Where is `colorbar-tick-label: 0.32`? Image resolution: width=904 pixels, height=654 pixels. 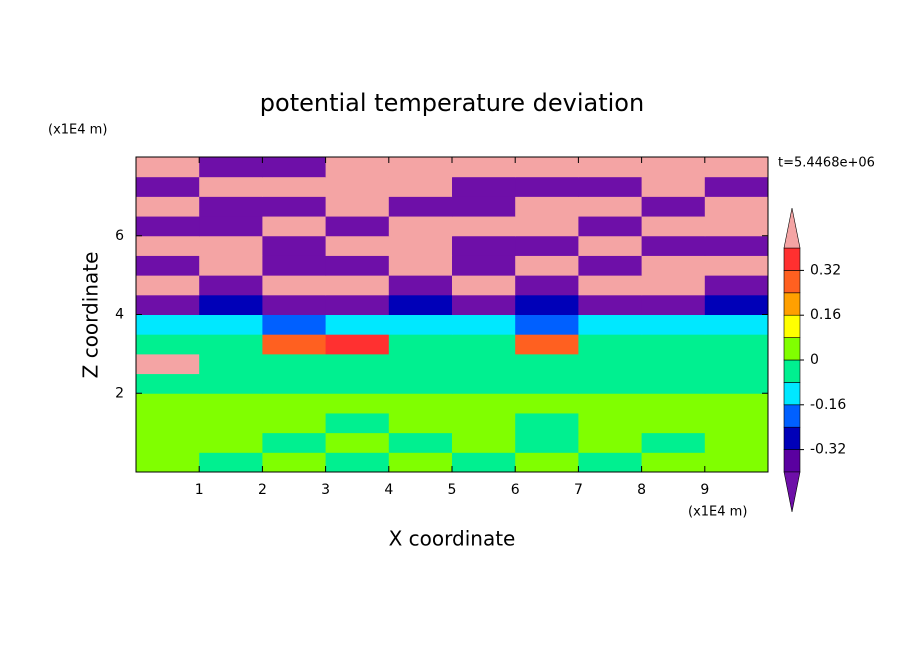 colorbar-tick-label: 0.32 is located at coordinates (825, 270).